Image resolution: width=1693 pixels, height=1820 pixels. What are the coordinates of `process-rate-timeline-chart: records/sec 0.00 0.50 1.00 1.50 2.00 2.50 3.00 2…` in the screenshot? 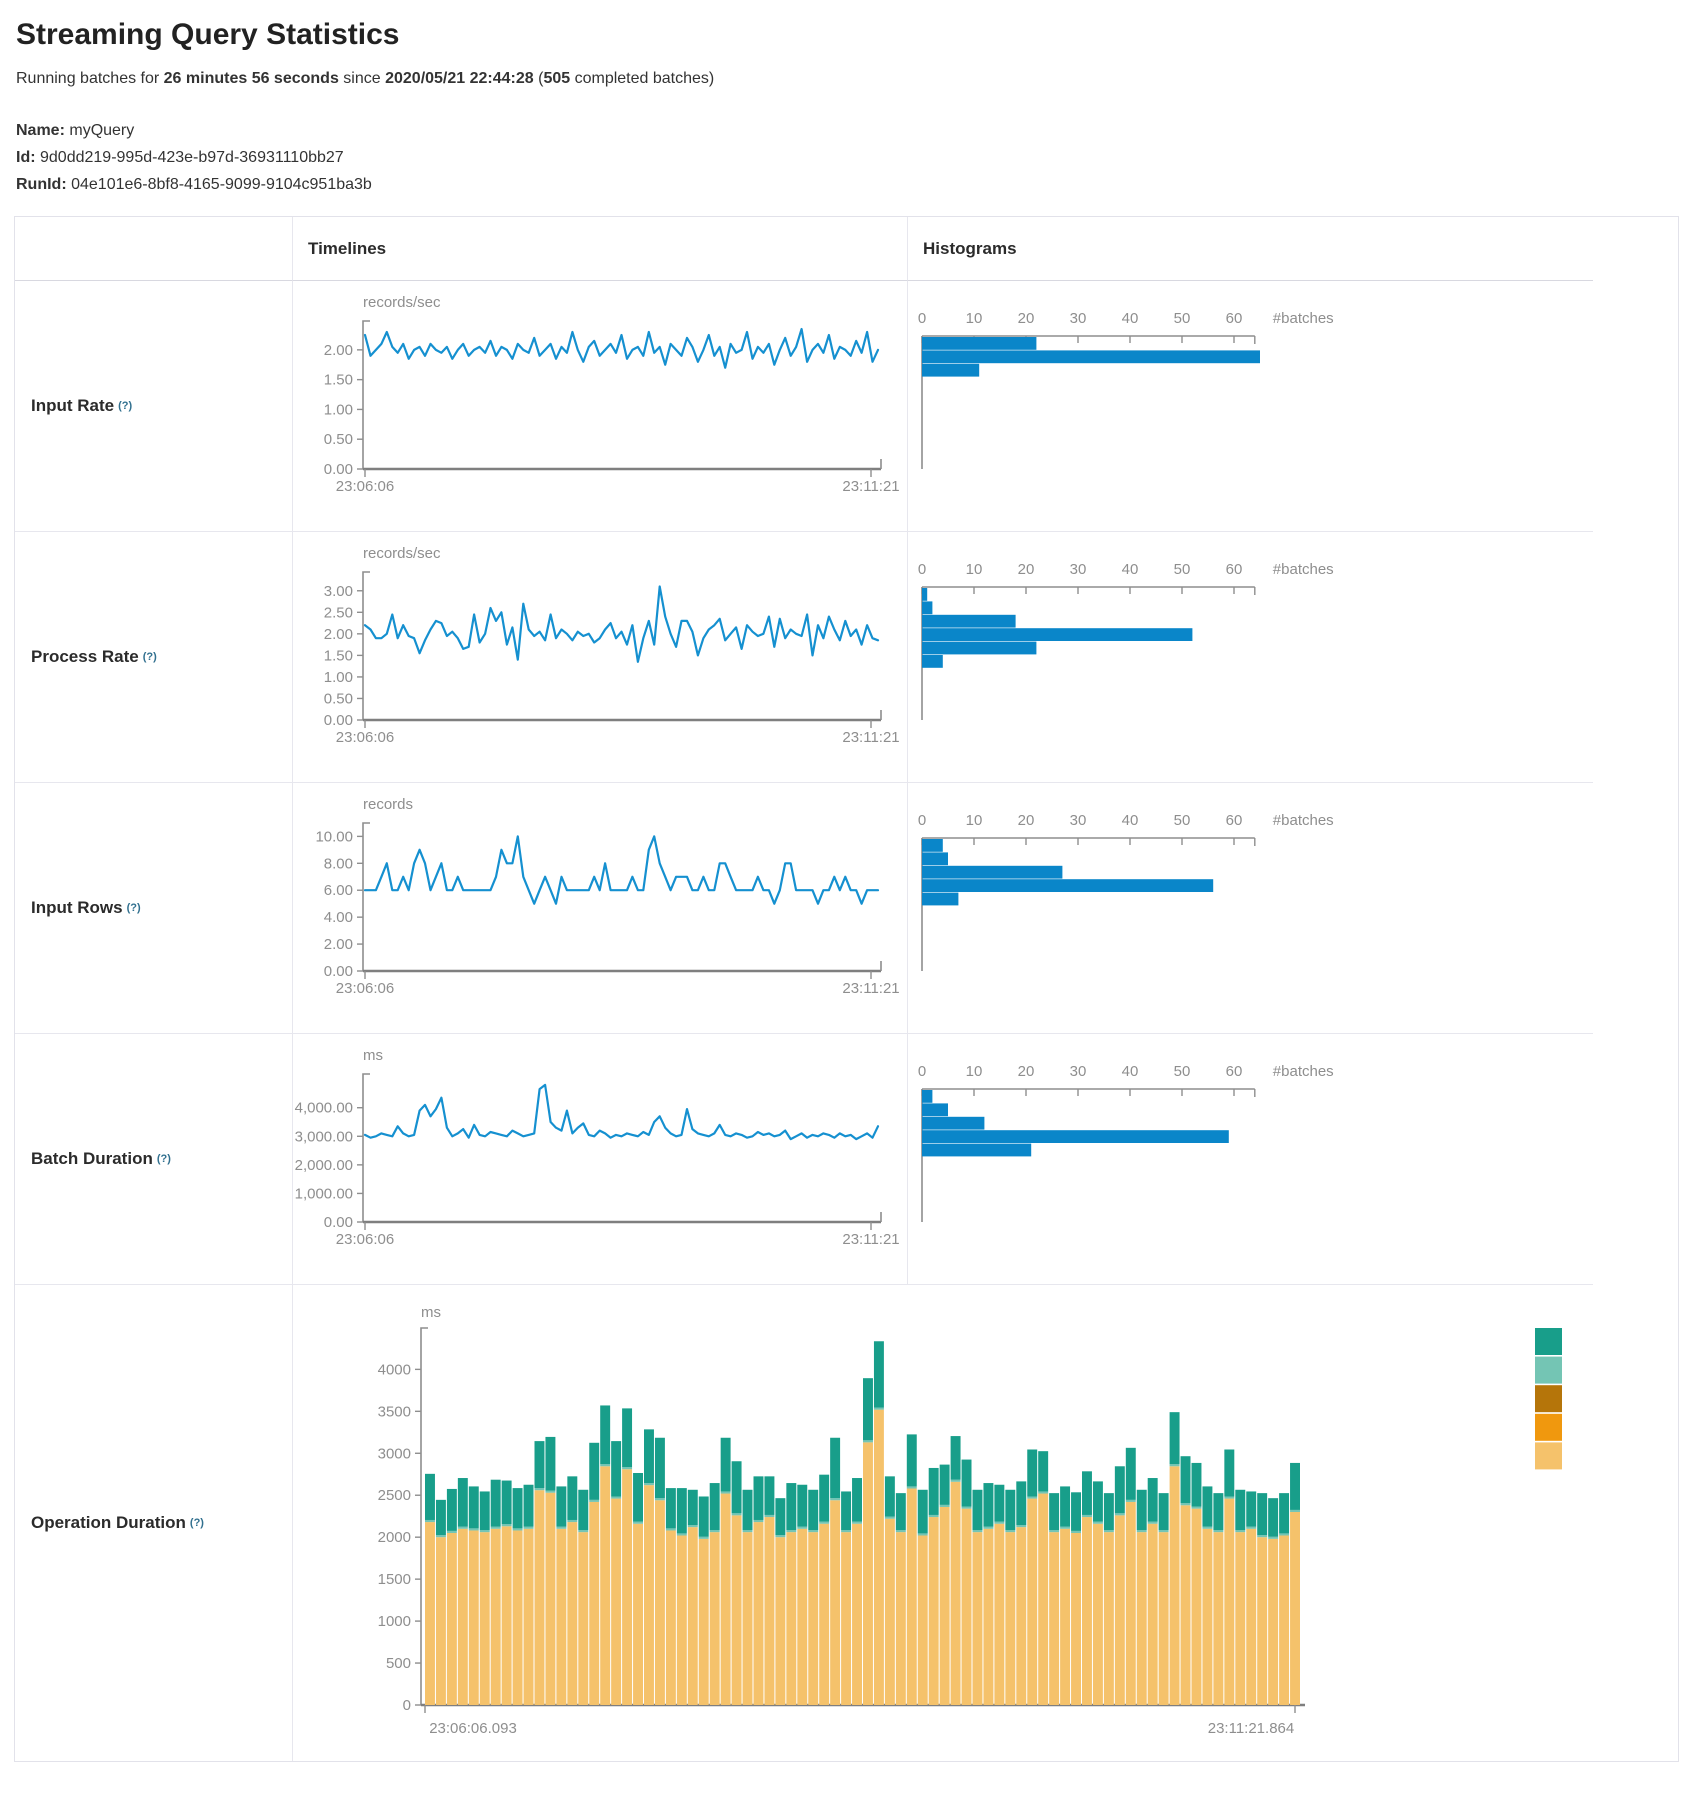 It's located at (612, 645).